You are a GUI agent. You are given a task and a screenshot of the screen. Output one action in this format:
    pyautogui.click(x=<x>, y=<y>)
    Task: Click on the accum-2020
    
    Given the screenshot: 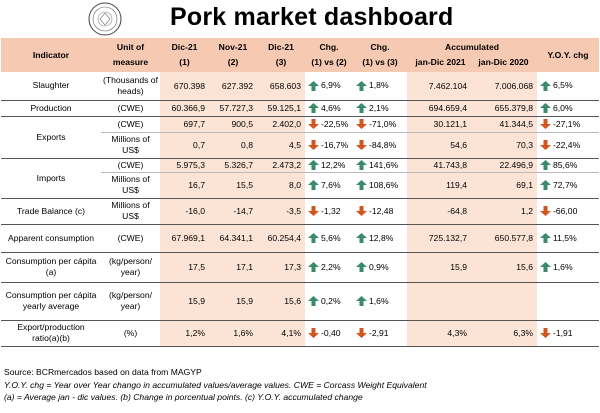 What is the action you would take?
    pyautogui.click(x=504, y=301)
    